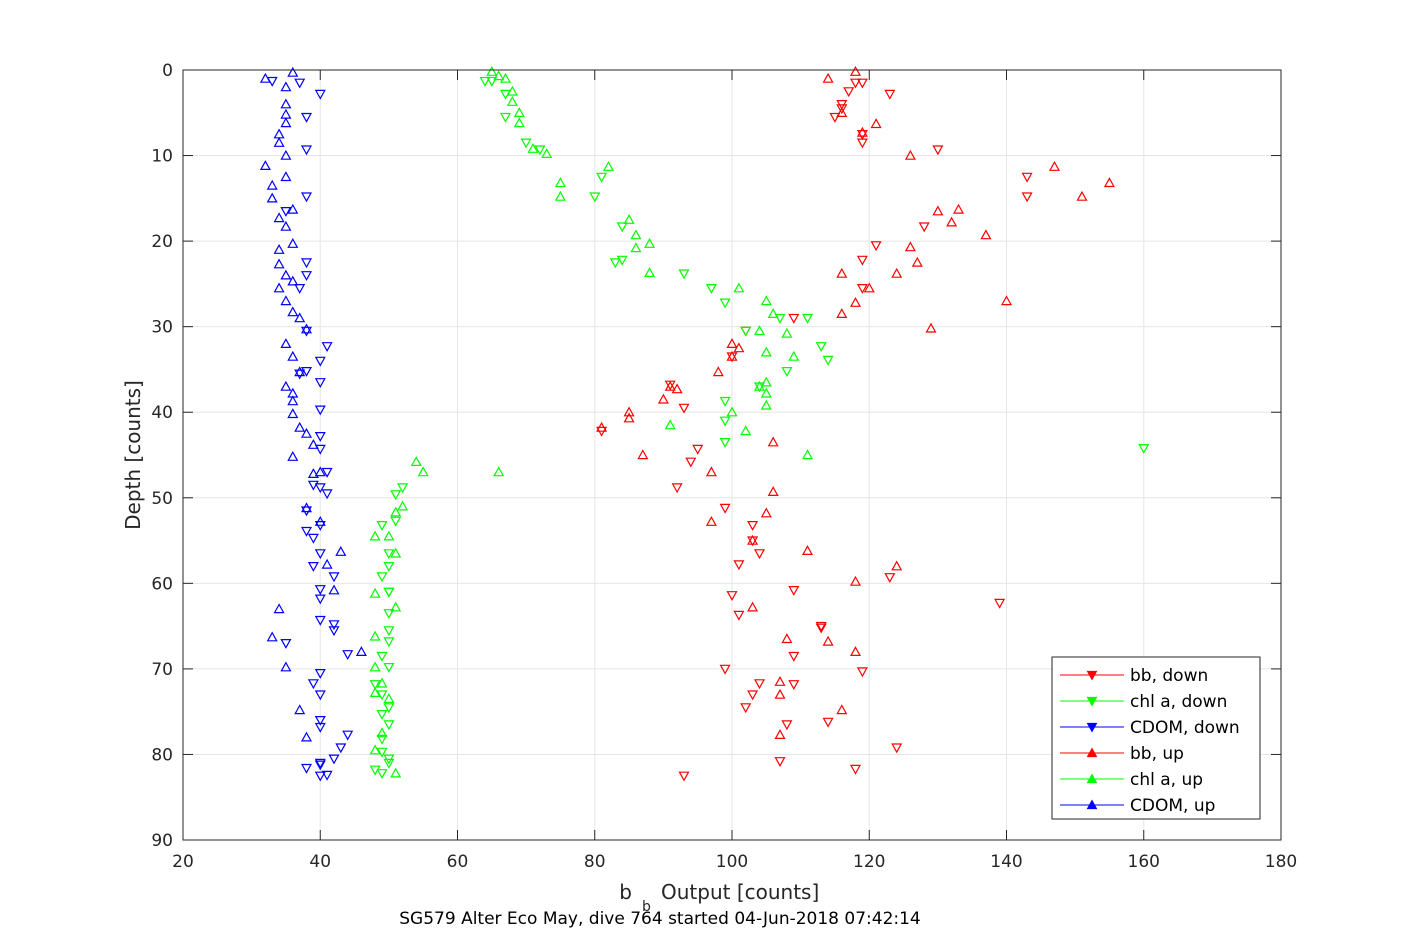  I want to click on x-tick-label: 40, so click(320, 862).